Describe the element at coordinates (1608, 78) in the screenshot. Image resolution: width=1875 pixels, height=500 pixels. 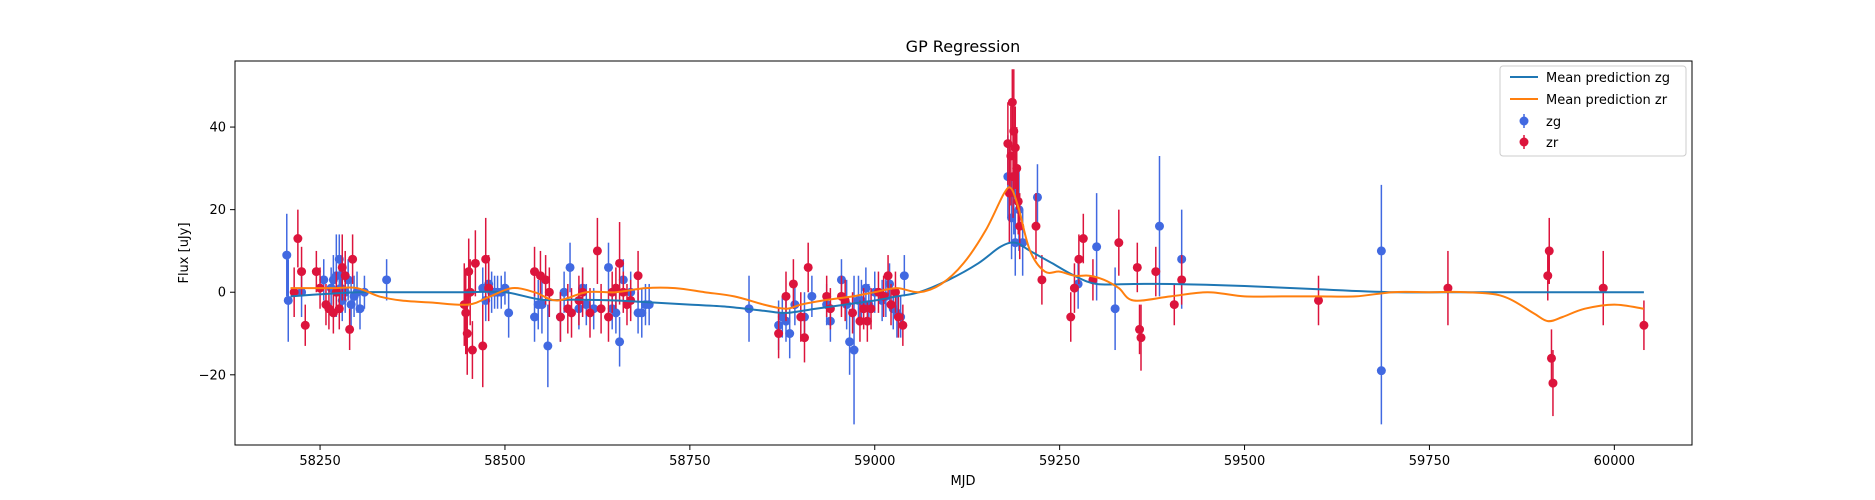
I see `legend-label-zg-line: Mean prediction zg` at that location.